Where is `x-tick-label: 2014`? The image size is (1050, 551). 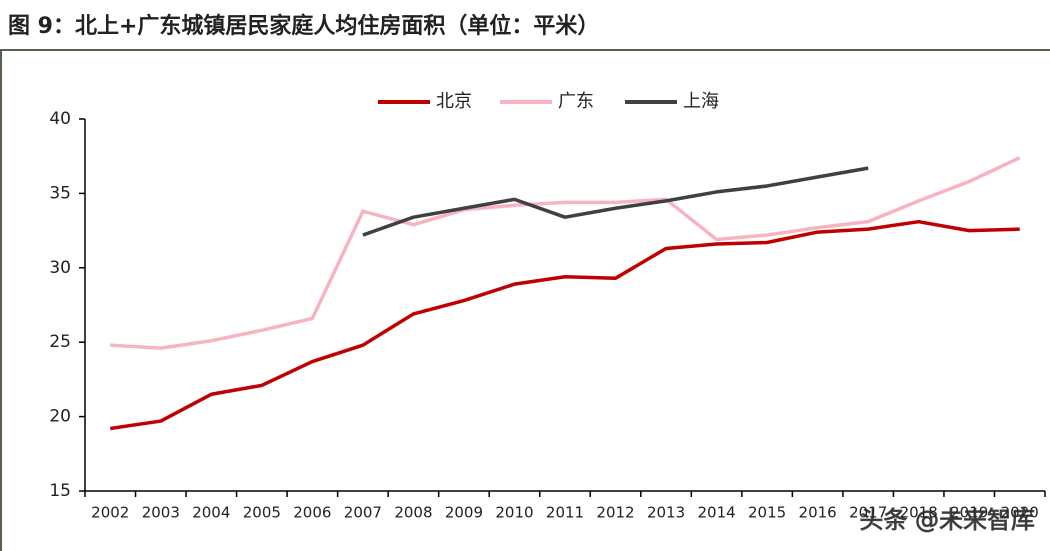
x-tick-label: 2014 is located at coordinates (716, 513).